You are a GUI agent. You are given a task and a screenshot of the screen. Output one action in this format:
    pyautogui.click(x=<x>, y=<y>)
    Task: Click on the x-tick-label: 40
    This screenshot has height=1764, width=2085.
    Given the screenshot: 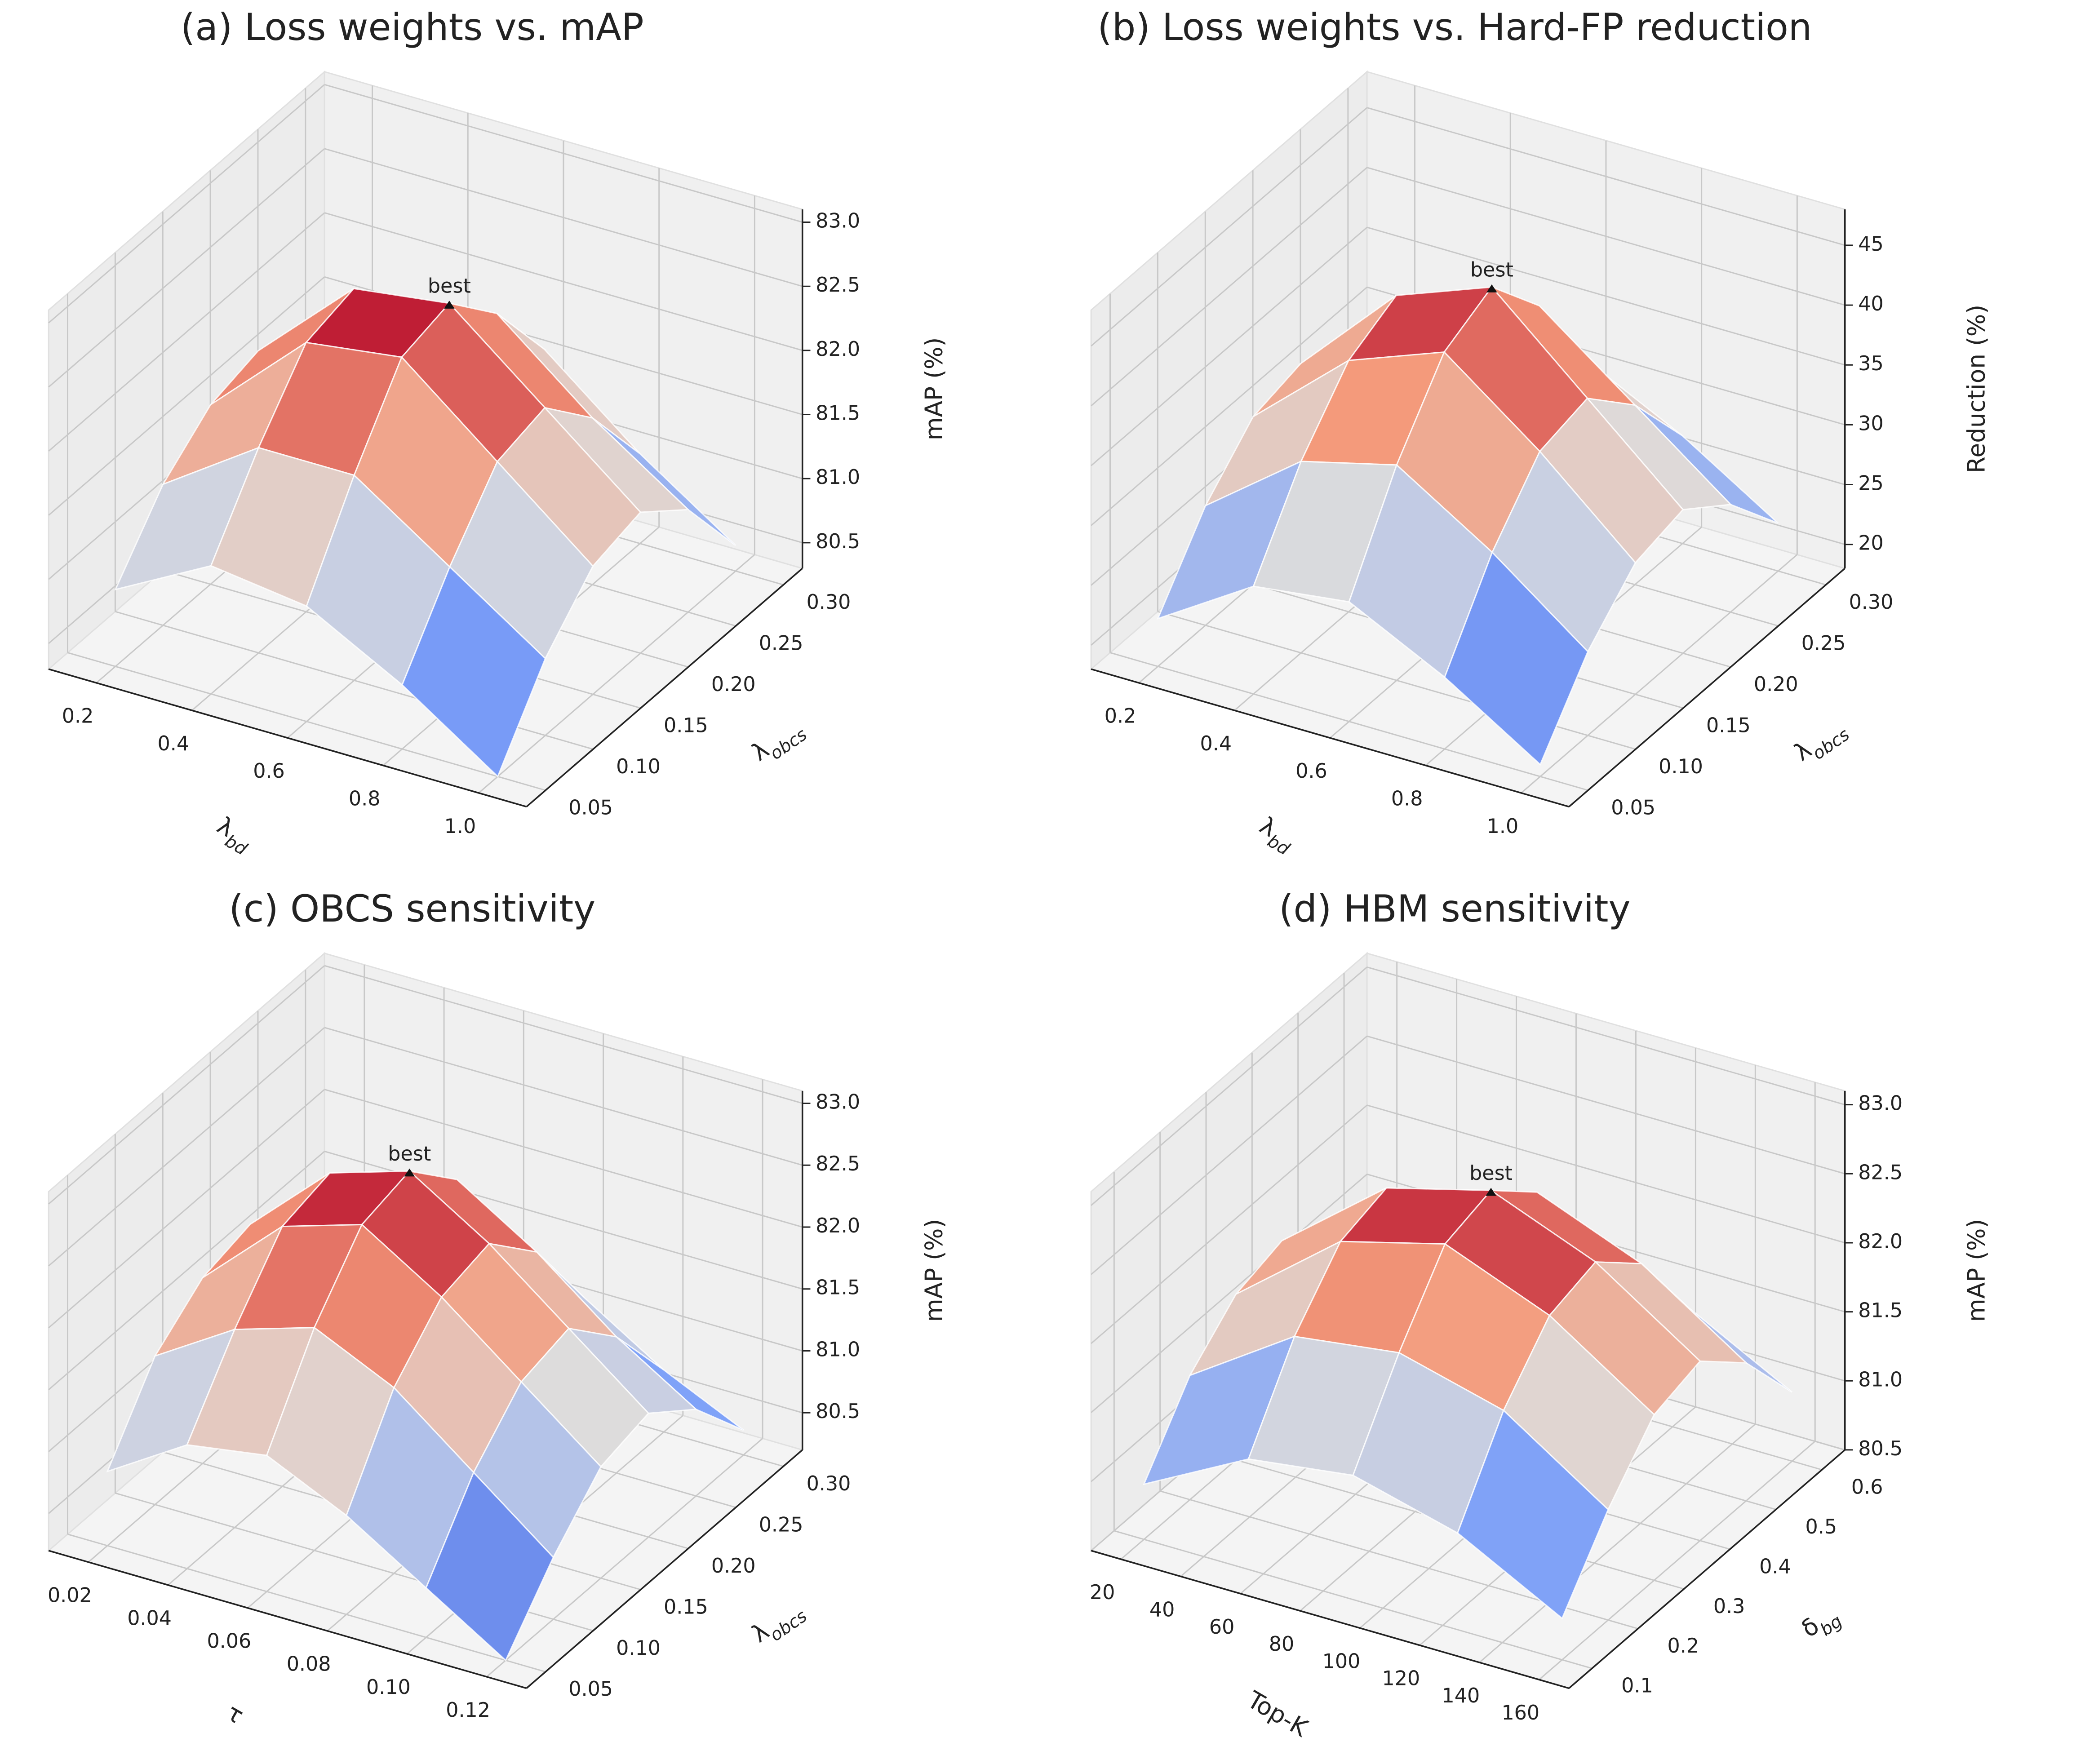 What is the action you would take?
    pyautogui.click(x=1162, y=1610)
    